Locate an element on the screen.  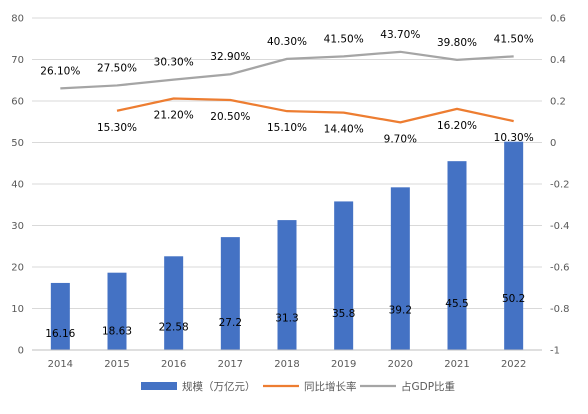
bar-data-label: 50.2 is located at coordinates (513, 299).